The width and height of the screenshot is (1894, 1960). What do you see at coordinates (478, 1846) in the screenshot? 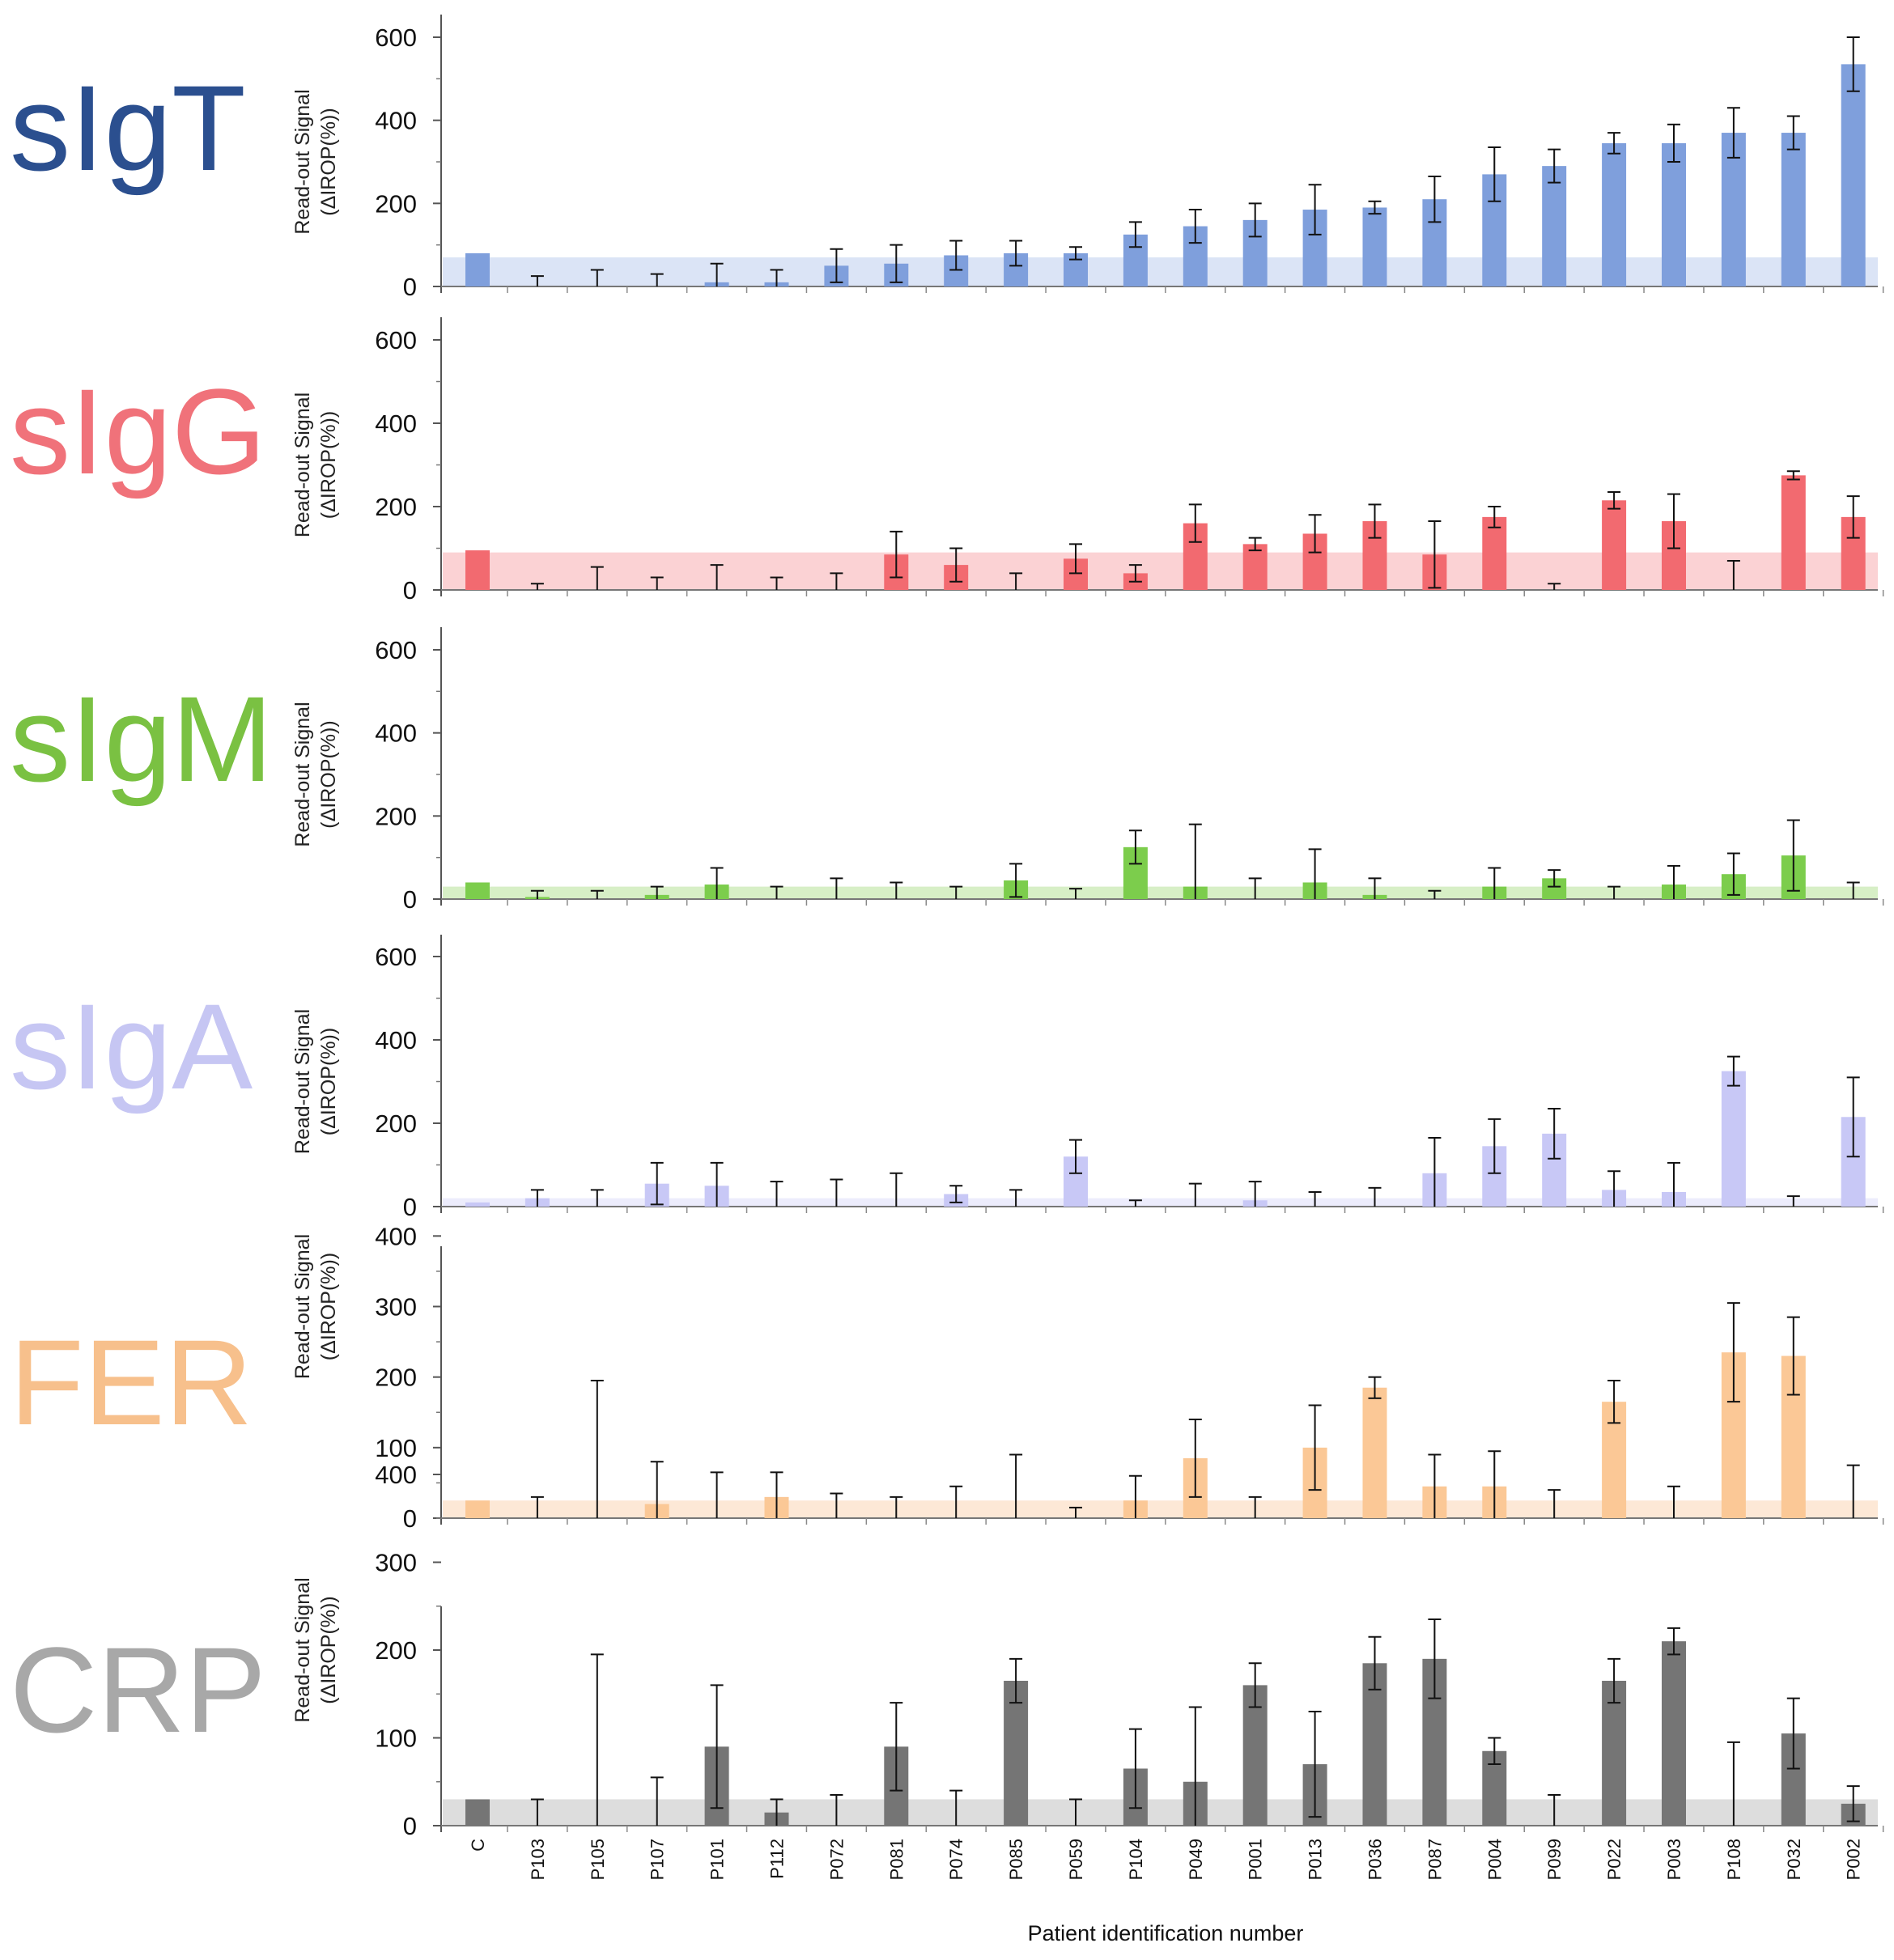
I see `x-tick-label: C` at bounding box center [478, 1846].